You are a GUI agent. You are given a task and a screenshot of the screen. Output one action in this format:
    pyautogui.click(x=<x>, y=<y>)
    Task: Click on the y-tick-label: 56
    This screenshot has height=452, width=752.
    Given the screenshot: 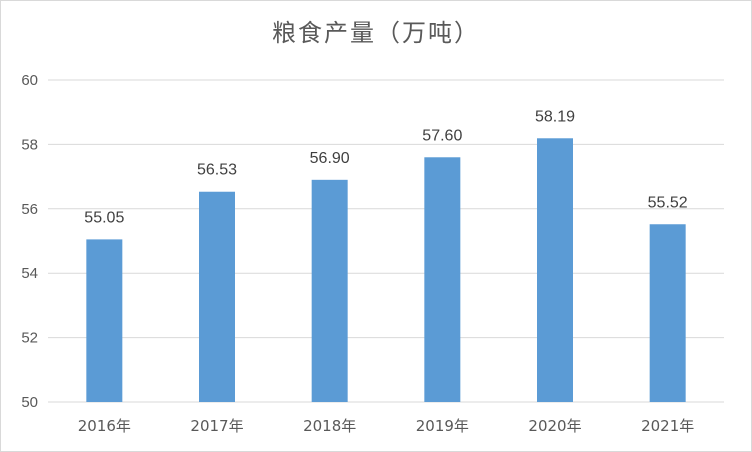 What is the action you would take?
    pyautogui.click(x=29, y=209)
    